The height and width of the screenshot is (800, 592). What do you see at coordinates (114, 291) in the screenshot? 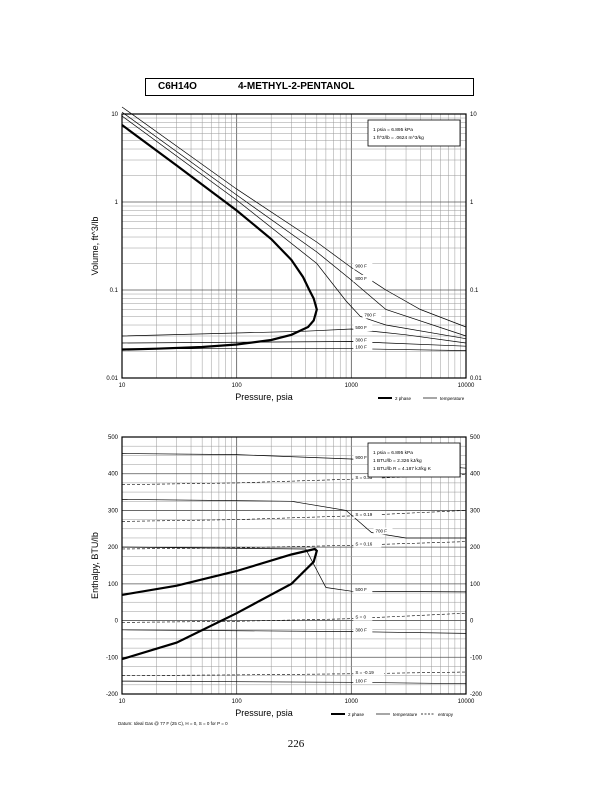
I see `y-tick-label: 0.1` at bounding box center [114, 291].